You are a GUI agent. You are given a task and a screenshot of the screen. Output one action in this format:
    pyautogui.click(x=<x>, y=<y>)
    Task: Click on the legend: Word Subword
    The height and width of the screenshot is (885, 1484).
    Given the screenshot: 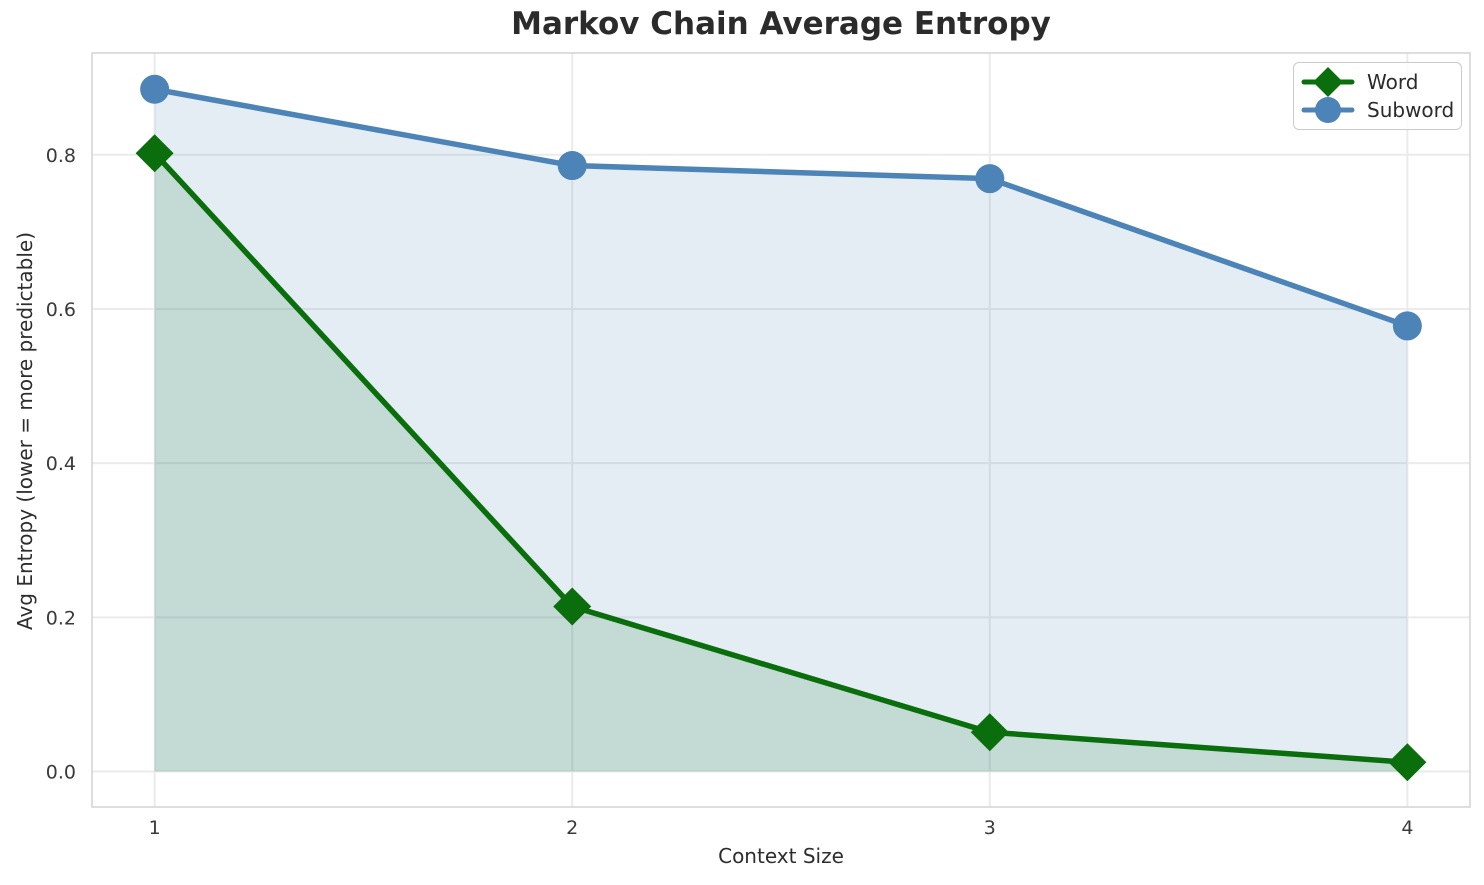 What is the action you would take?
    pyautogui.click(x=1377, y=96)
    